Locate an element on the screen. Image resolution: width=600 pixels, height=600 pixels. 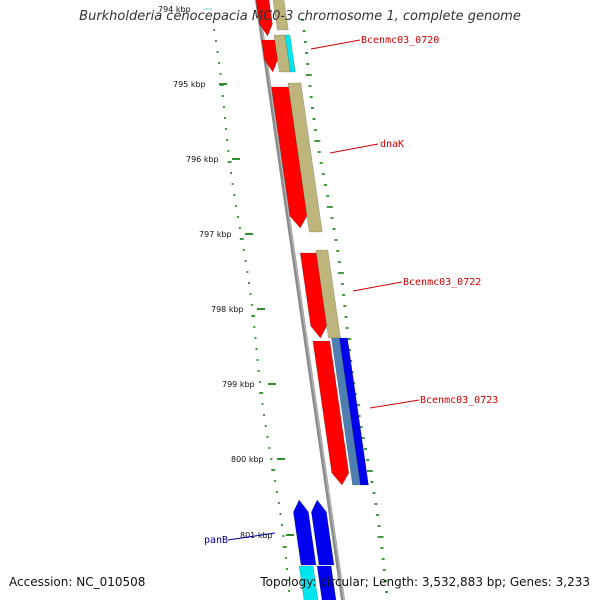
scale-label: 794 kbp is located at coordinates (174, 9).